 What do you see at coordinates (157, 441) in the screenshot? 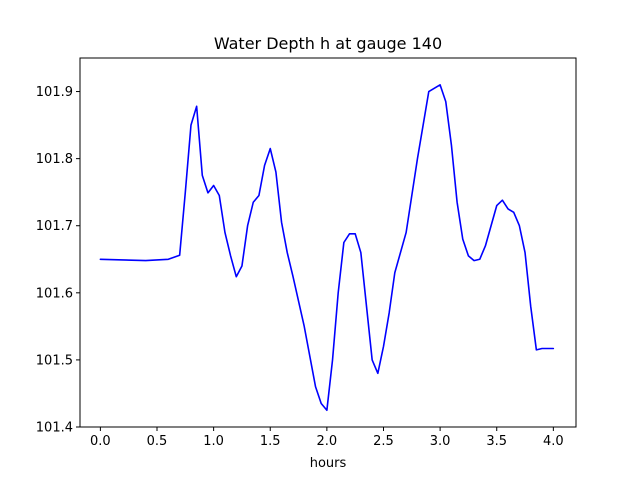
I see `x-tick-label: 0.5` at bounding box center [157, 441].